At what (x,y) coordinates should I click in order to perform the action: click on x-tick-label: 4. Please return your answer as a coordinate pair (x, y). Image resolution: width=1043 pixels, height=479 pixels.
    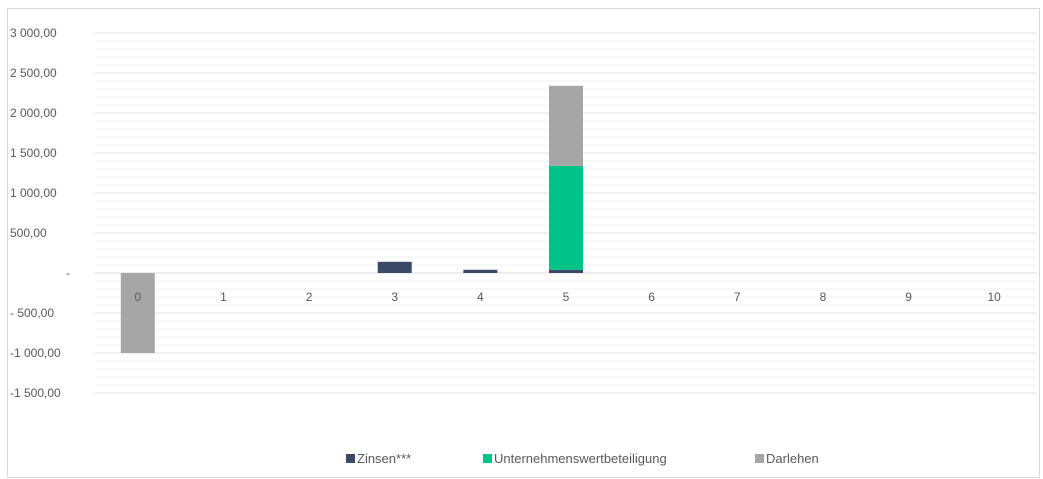
    Looking at the image, I should click on (480, 297).